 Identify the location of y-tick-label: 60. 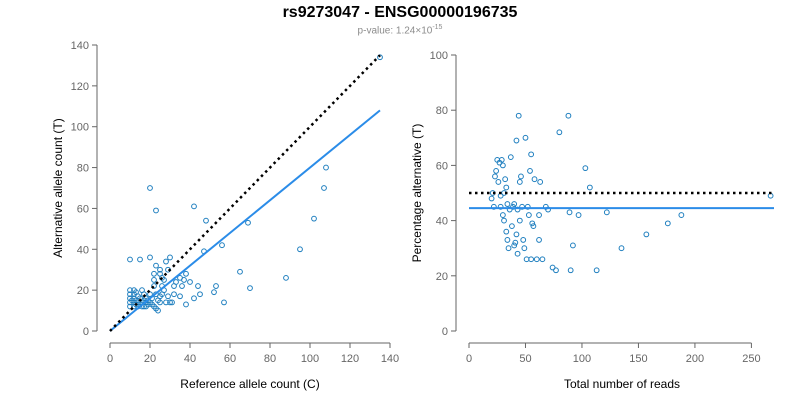
(83, 209).